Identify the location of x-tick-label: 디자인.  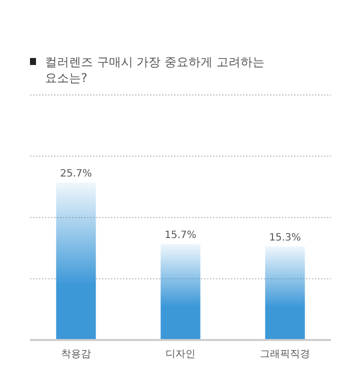
(181, 354).